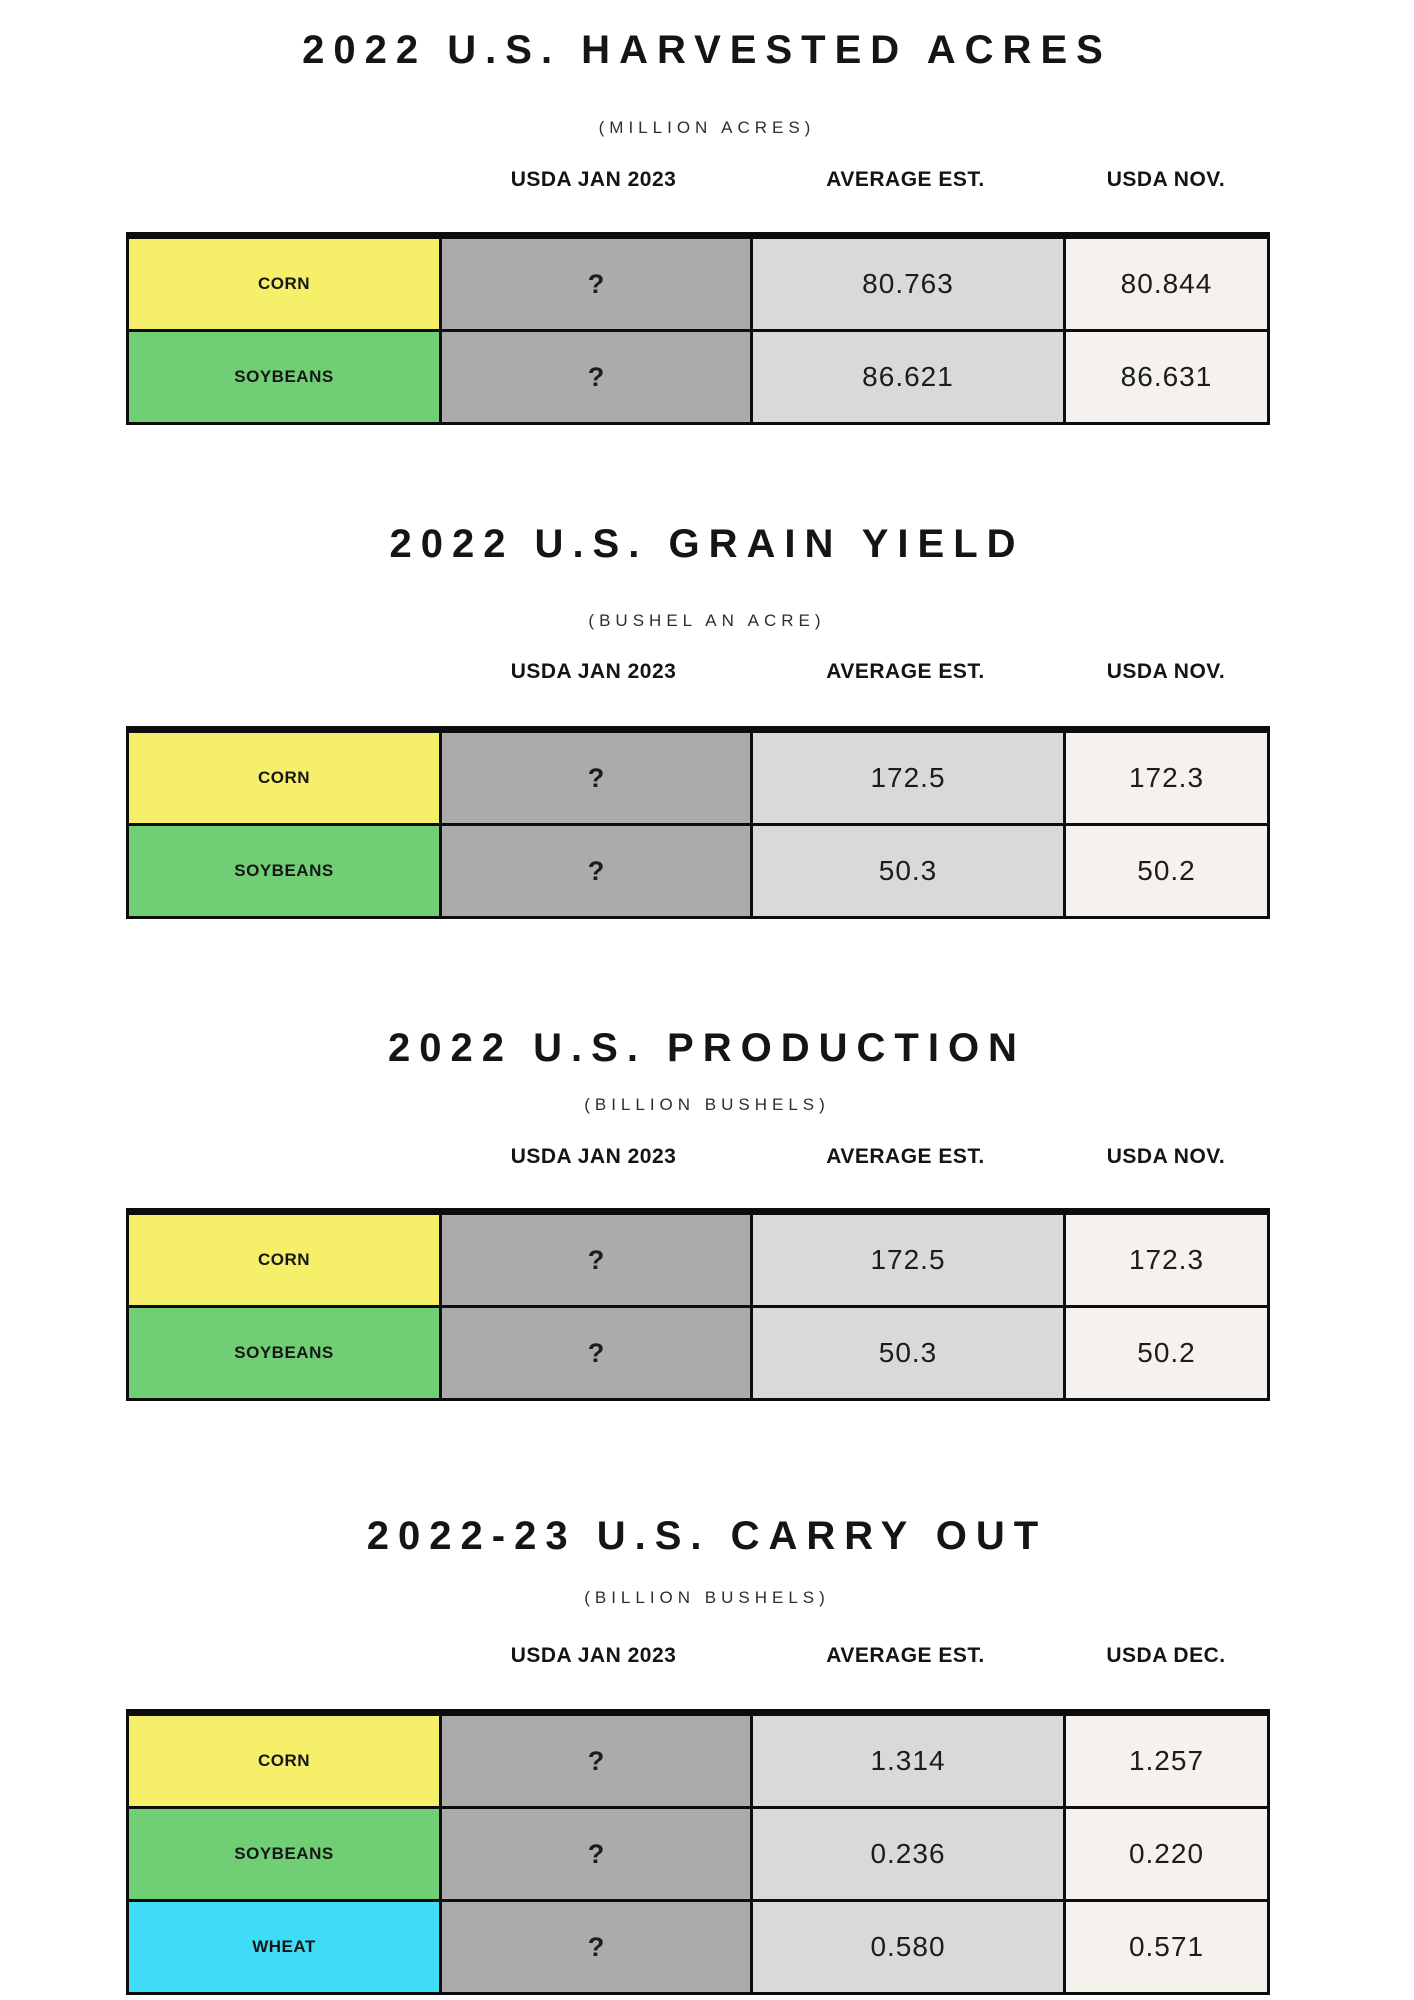  I want to click on average-est-cell: 80.763, so click(908, 284).